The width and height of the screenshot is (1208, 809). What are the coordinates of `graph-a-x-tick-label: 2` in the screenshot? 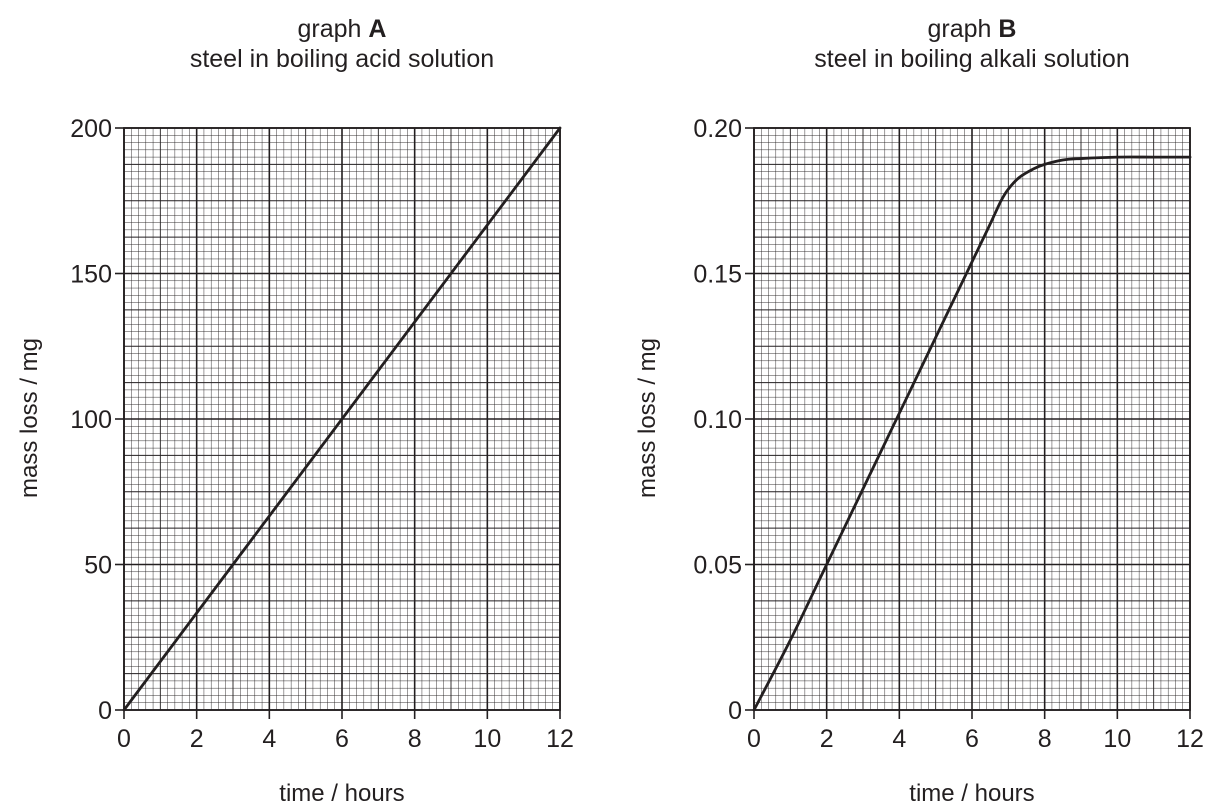 It's located at (197, 739).